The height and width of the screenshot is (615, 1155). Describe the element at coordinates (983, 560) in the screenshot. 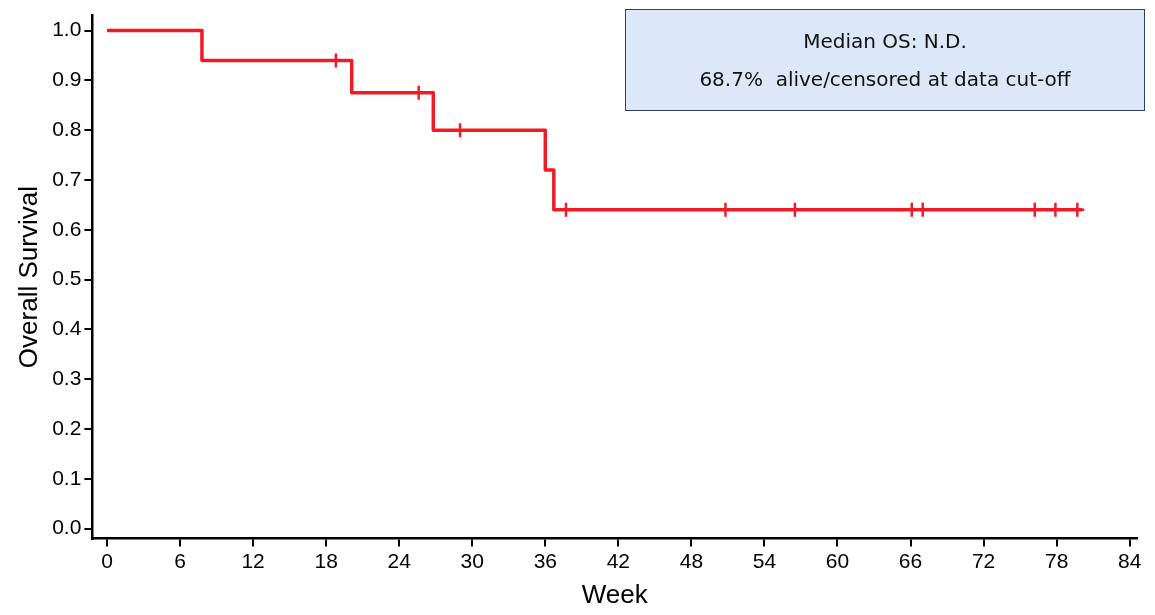

I see `x-tick-label: 72` at that location.